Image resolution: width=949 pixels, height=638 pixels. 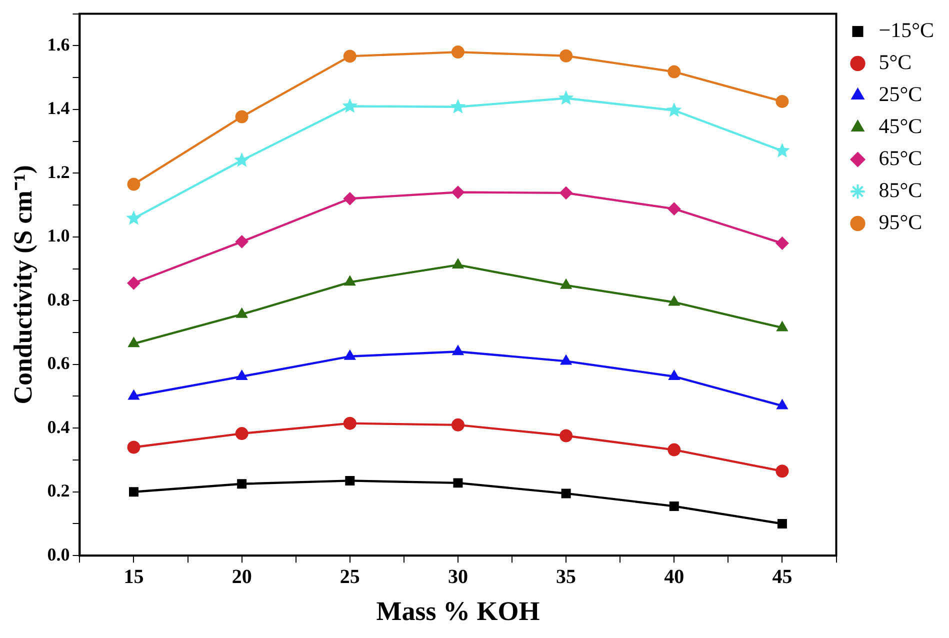 What do you see at coordinates (895, 62) in the screenshot?
I see `legend-label: 5°C` at bounding box center [895, 62].